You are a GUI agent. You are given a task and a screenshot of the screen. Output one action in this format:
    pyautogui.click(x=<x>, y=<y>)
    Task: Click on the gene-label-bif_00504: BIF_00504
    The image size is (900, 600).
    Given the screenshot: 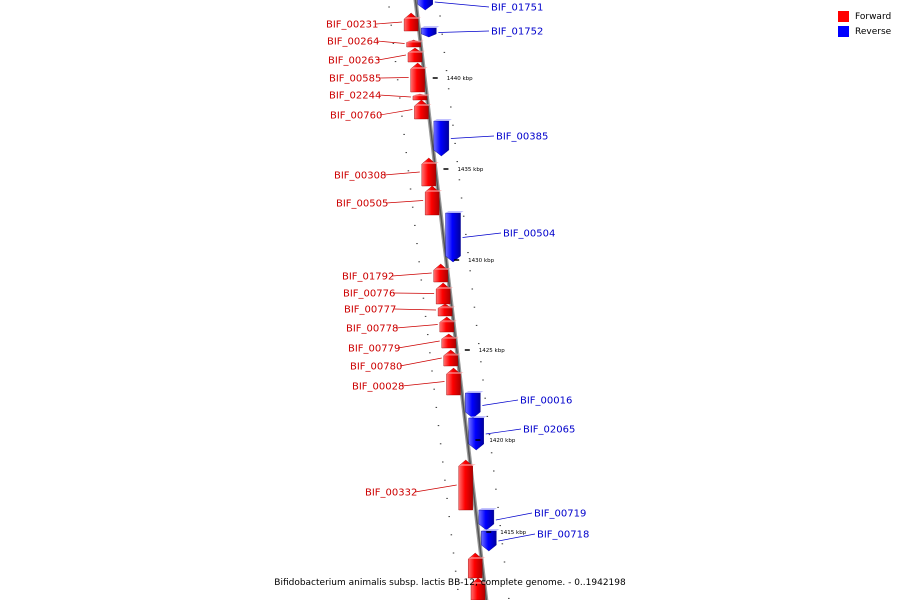 What is the action you would take?
    pyautogui.click(x=529, y=234)
    